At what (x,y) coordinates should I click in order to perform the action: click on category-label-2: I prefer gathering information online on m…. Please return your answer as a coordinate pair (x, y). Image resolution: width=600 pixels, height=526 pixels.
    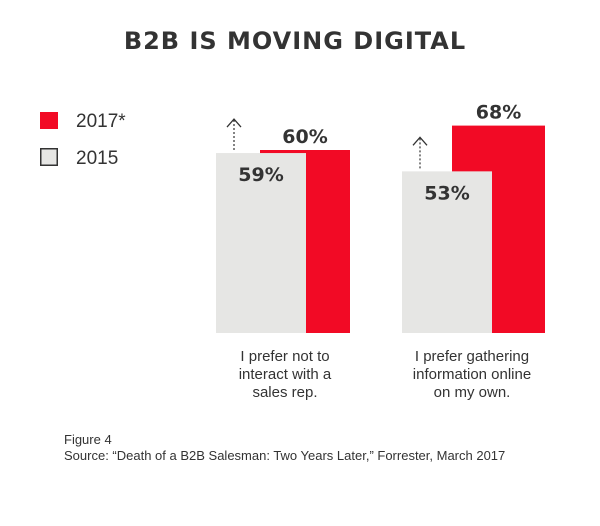
    Looking at the image, I should click on (472, 374).